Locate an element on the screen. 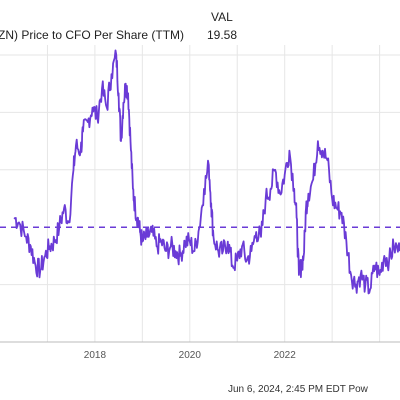  legend-column-header: VAL is located at coordinates (222, 17).